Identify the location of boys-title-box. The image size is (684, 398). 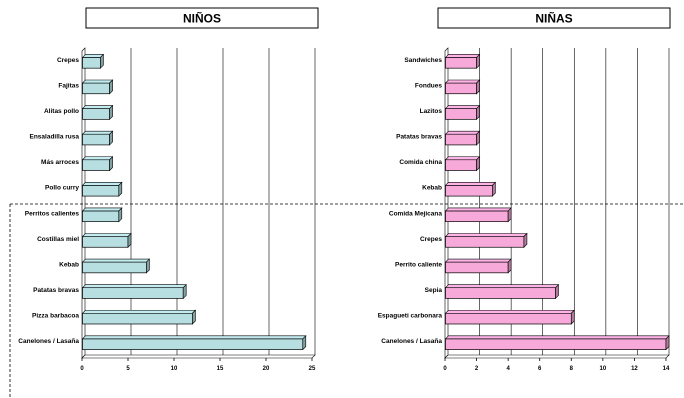
(202, 18).